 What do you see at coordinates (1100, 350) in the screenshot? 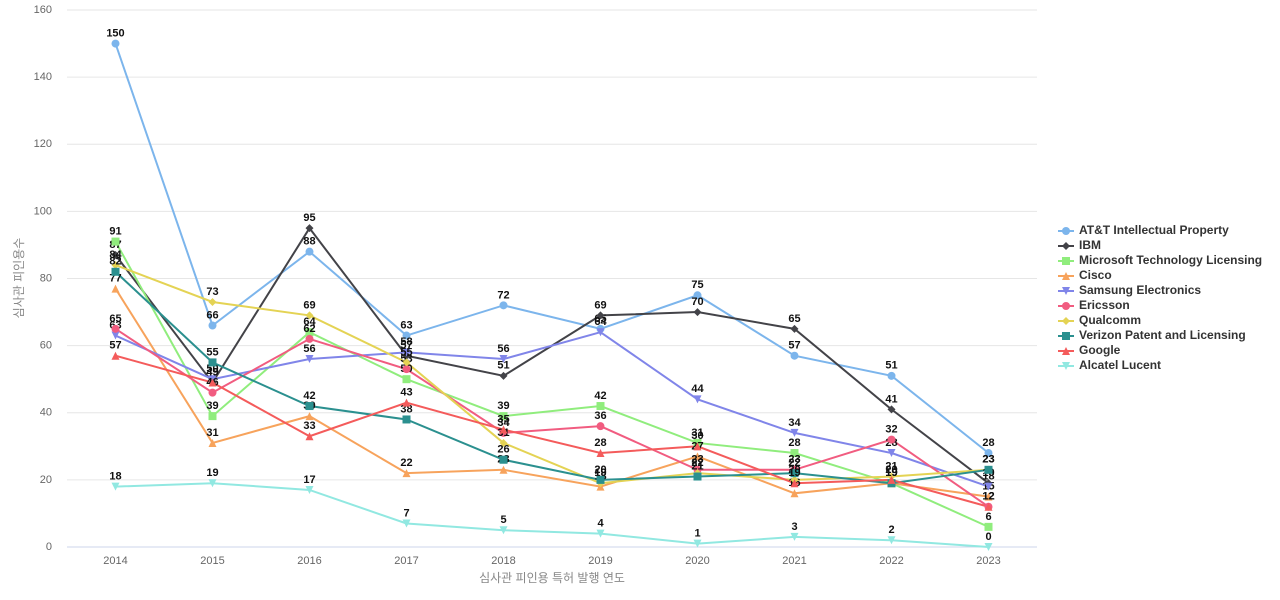
I see `legend-label: Google` at bounding box center [1100, 350].